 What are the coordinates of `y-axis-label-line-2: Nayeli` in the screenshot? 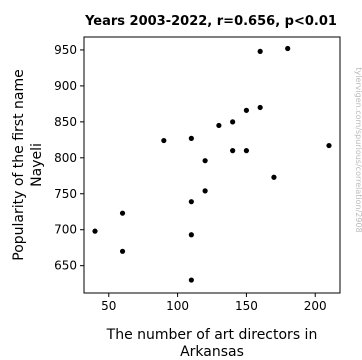 It's located at (37, 165).